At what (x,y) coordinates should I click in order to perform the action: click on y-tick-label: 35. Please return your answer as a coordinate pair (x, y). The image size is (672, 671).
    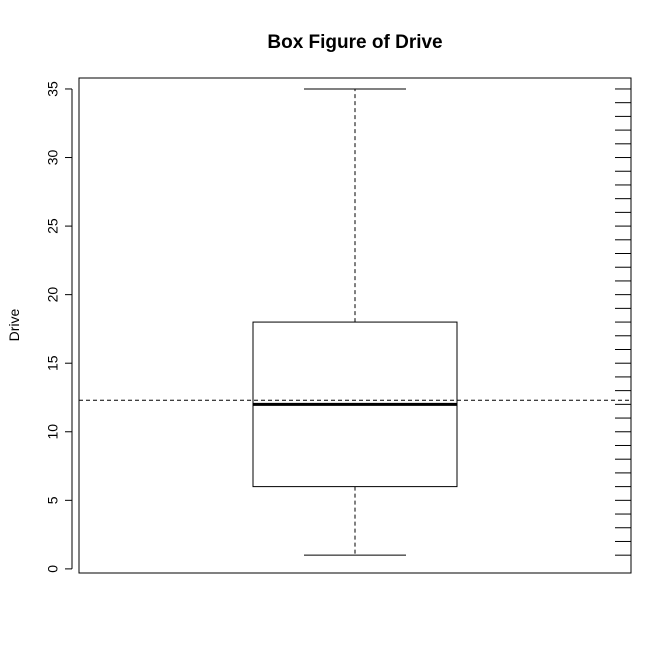
    Looking at the image, I should click on (53, 89).